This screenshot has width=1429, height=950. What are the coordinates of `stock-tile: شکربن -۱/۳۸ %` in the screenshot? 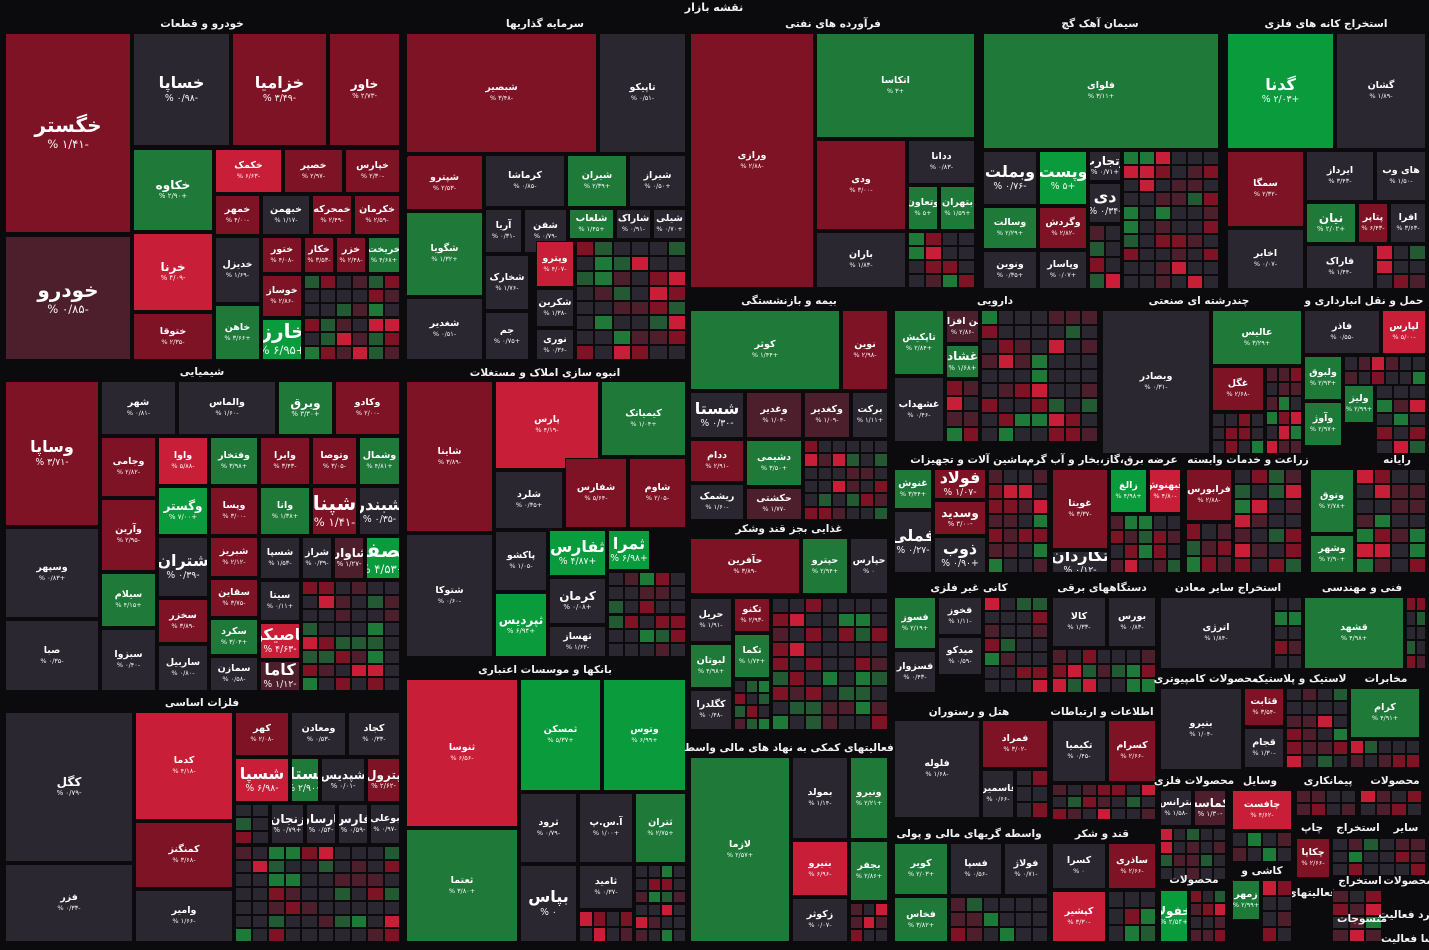 It's located at (555, 308).